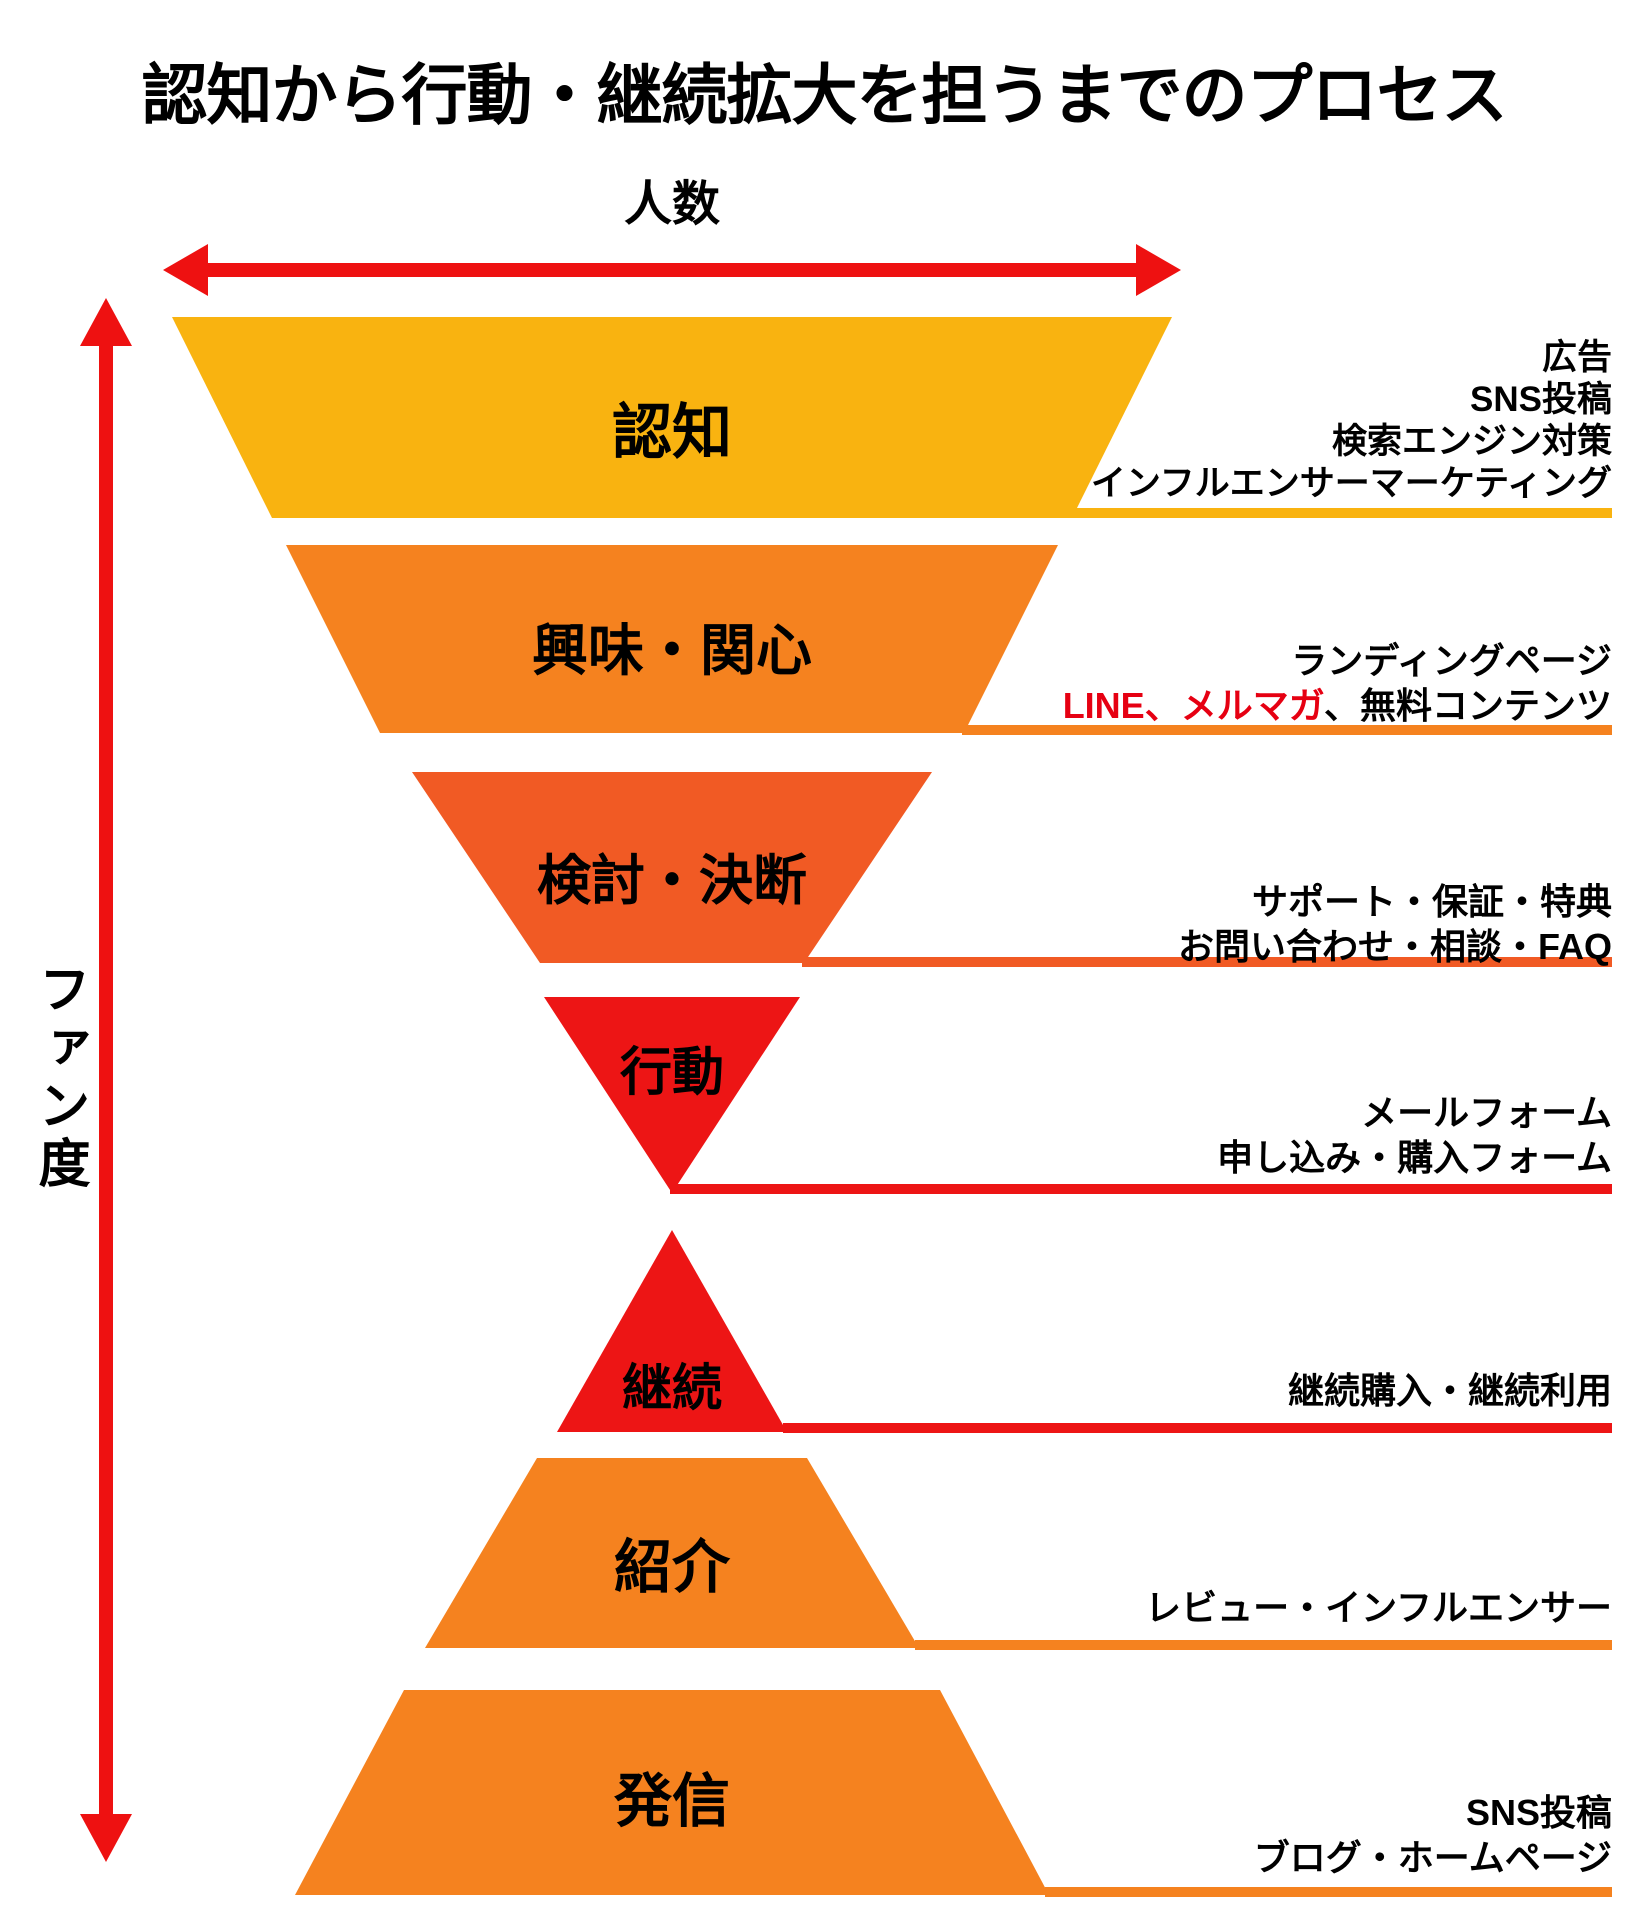 The image size is (1648, 1920). Describe the element at coordinates (1341, 513) in the screenshot. I see `stage-awareness-underline` at that location.